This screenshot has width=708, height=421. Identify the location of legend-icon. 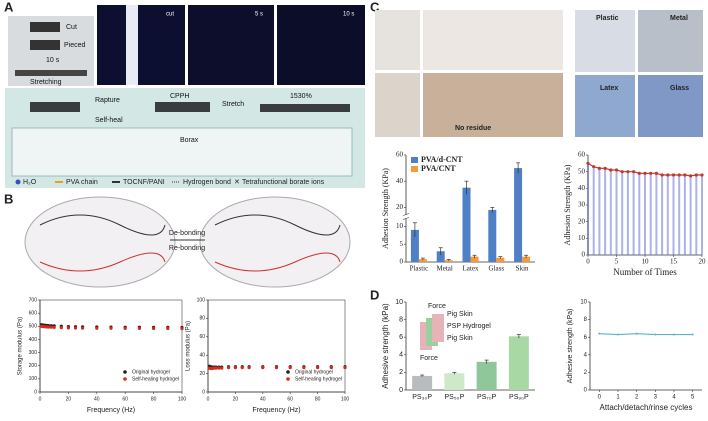
(18, 182).